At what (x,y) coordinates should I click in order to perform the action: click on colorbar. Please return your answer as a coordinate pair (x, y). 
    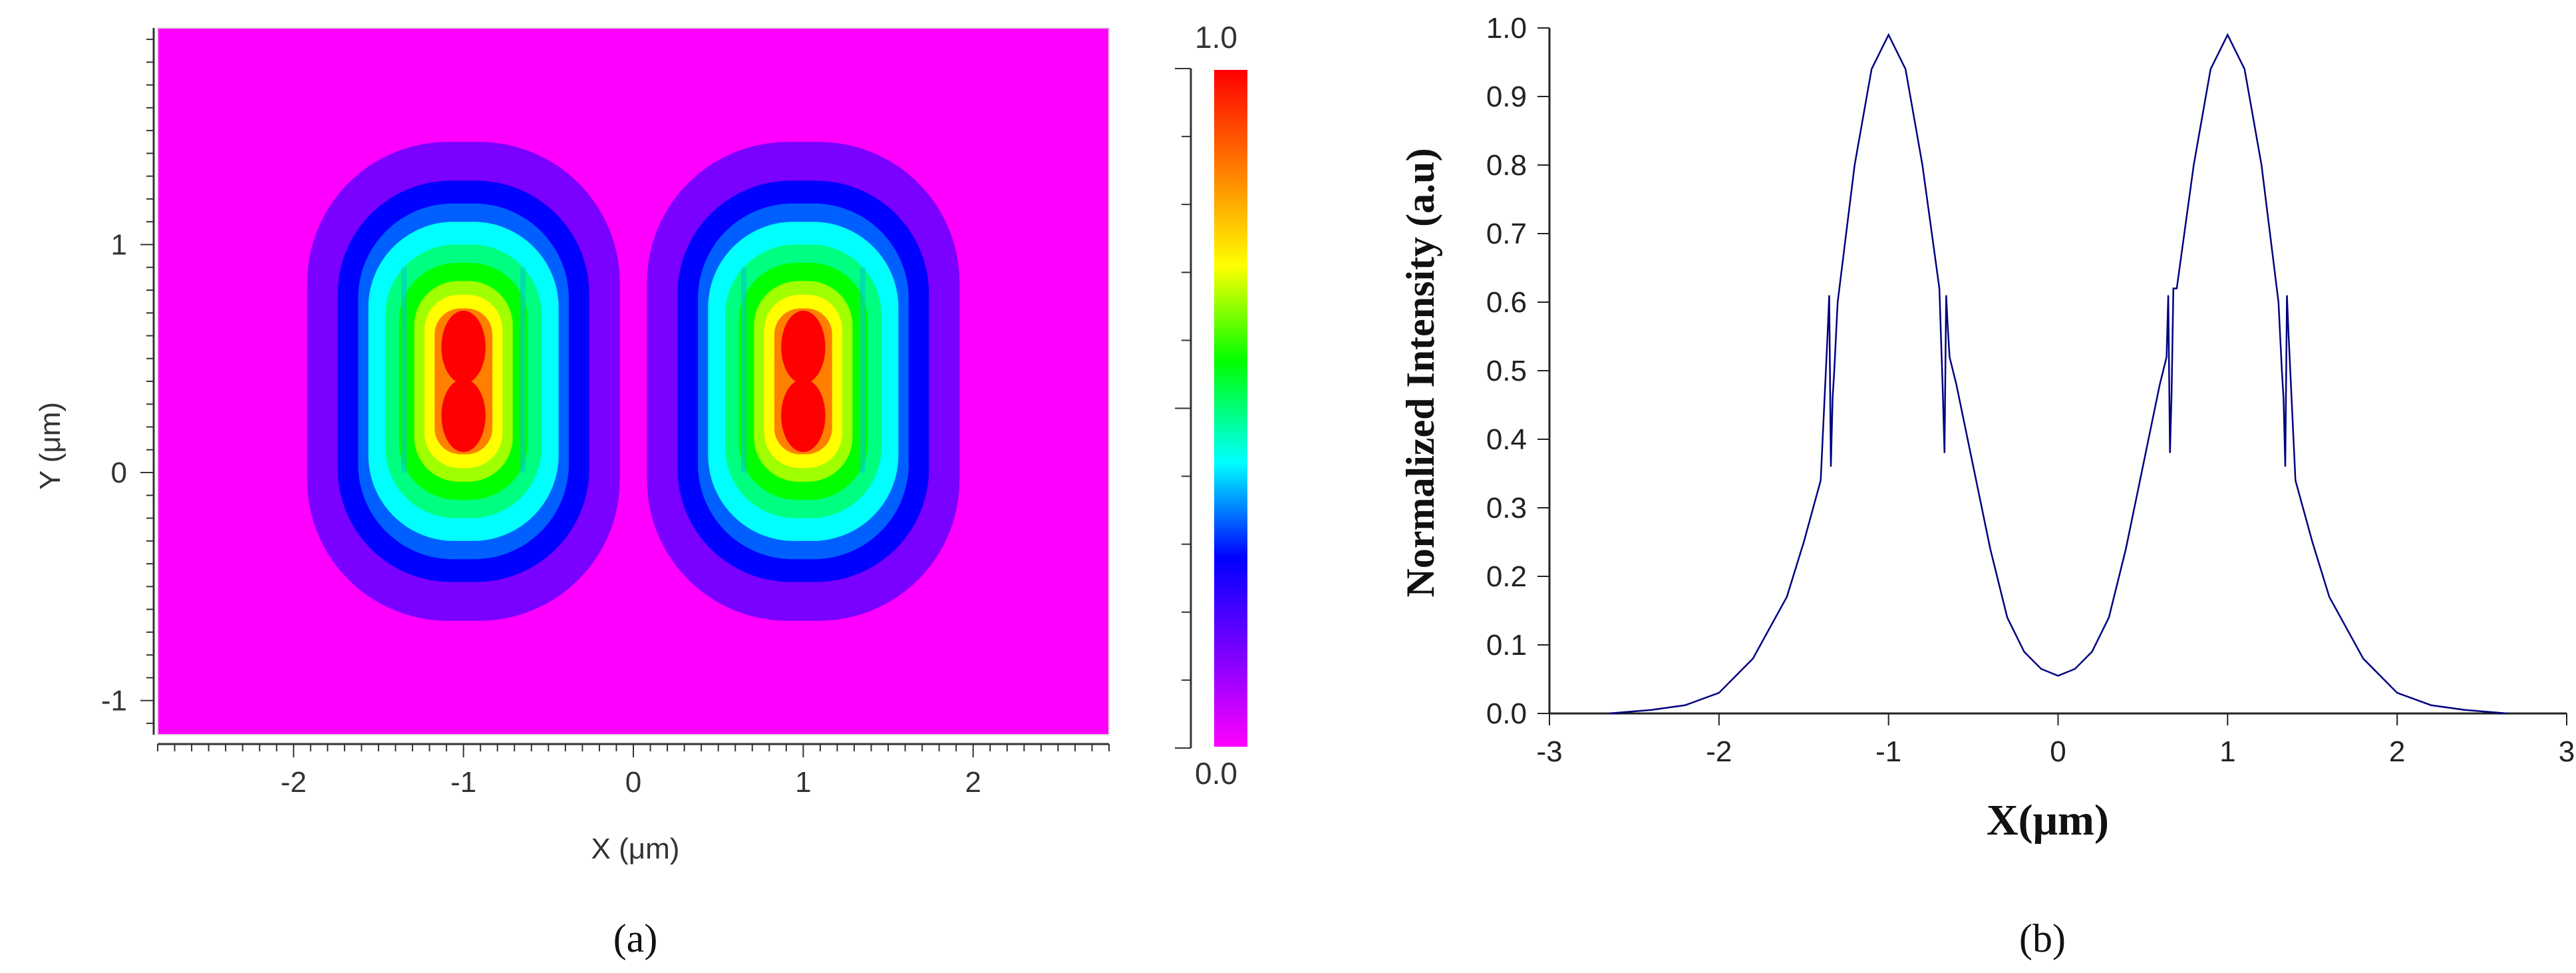
    Looking at the image, I should click on (1230, 408).